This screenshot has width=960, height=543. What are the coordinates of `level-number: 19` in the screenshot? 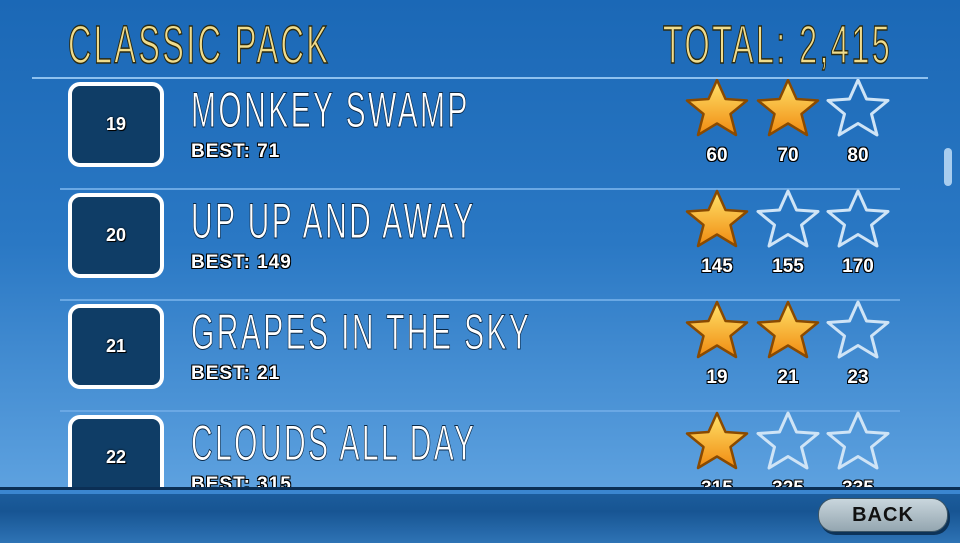 It's located at (116, 124).